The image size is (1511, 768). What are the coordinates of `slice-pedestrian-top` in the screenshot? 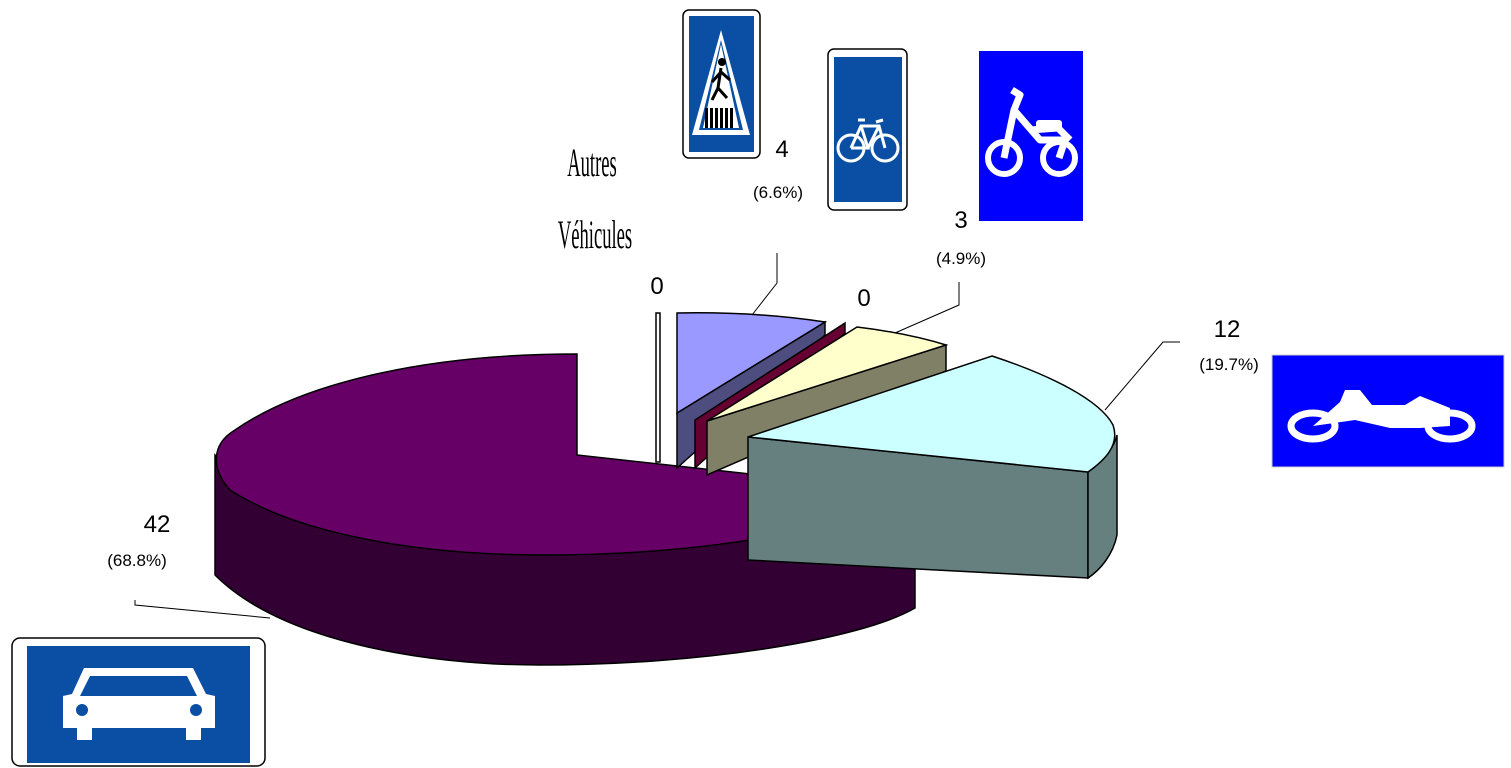 It's located at (752, 363).